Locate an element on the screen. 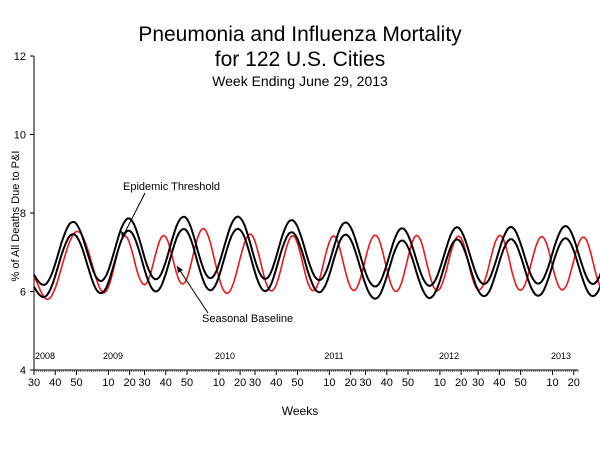 This screenshot has width=600, height=450. y-axis-label: % of All Deaths Due to P&I is located at coordinates (16, 216).